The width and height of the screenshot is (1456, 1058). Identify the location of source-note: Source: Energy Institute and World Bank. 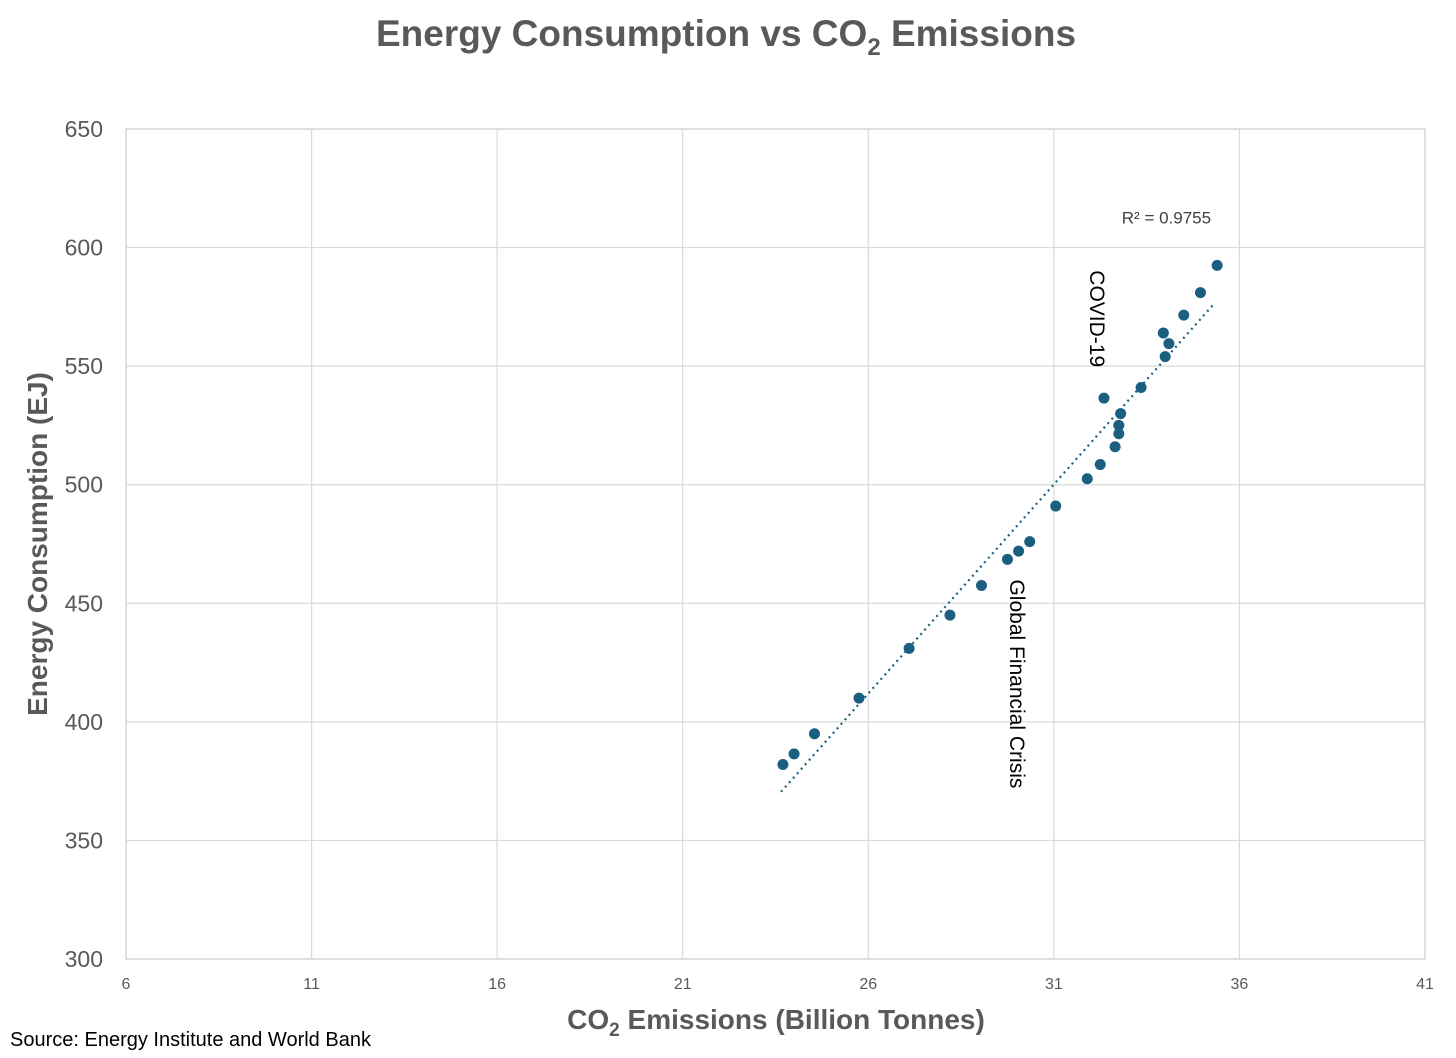
(190, 1040).